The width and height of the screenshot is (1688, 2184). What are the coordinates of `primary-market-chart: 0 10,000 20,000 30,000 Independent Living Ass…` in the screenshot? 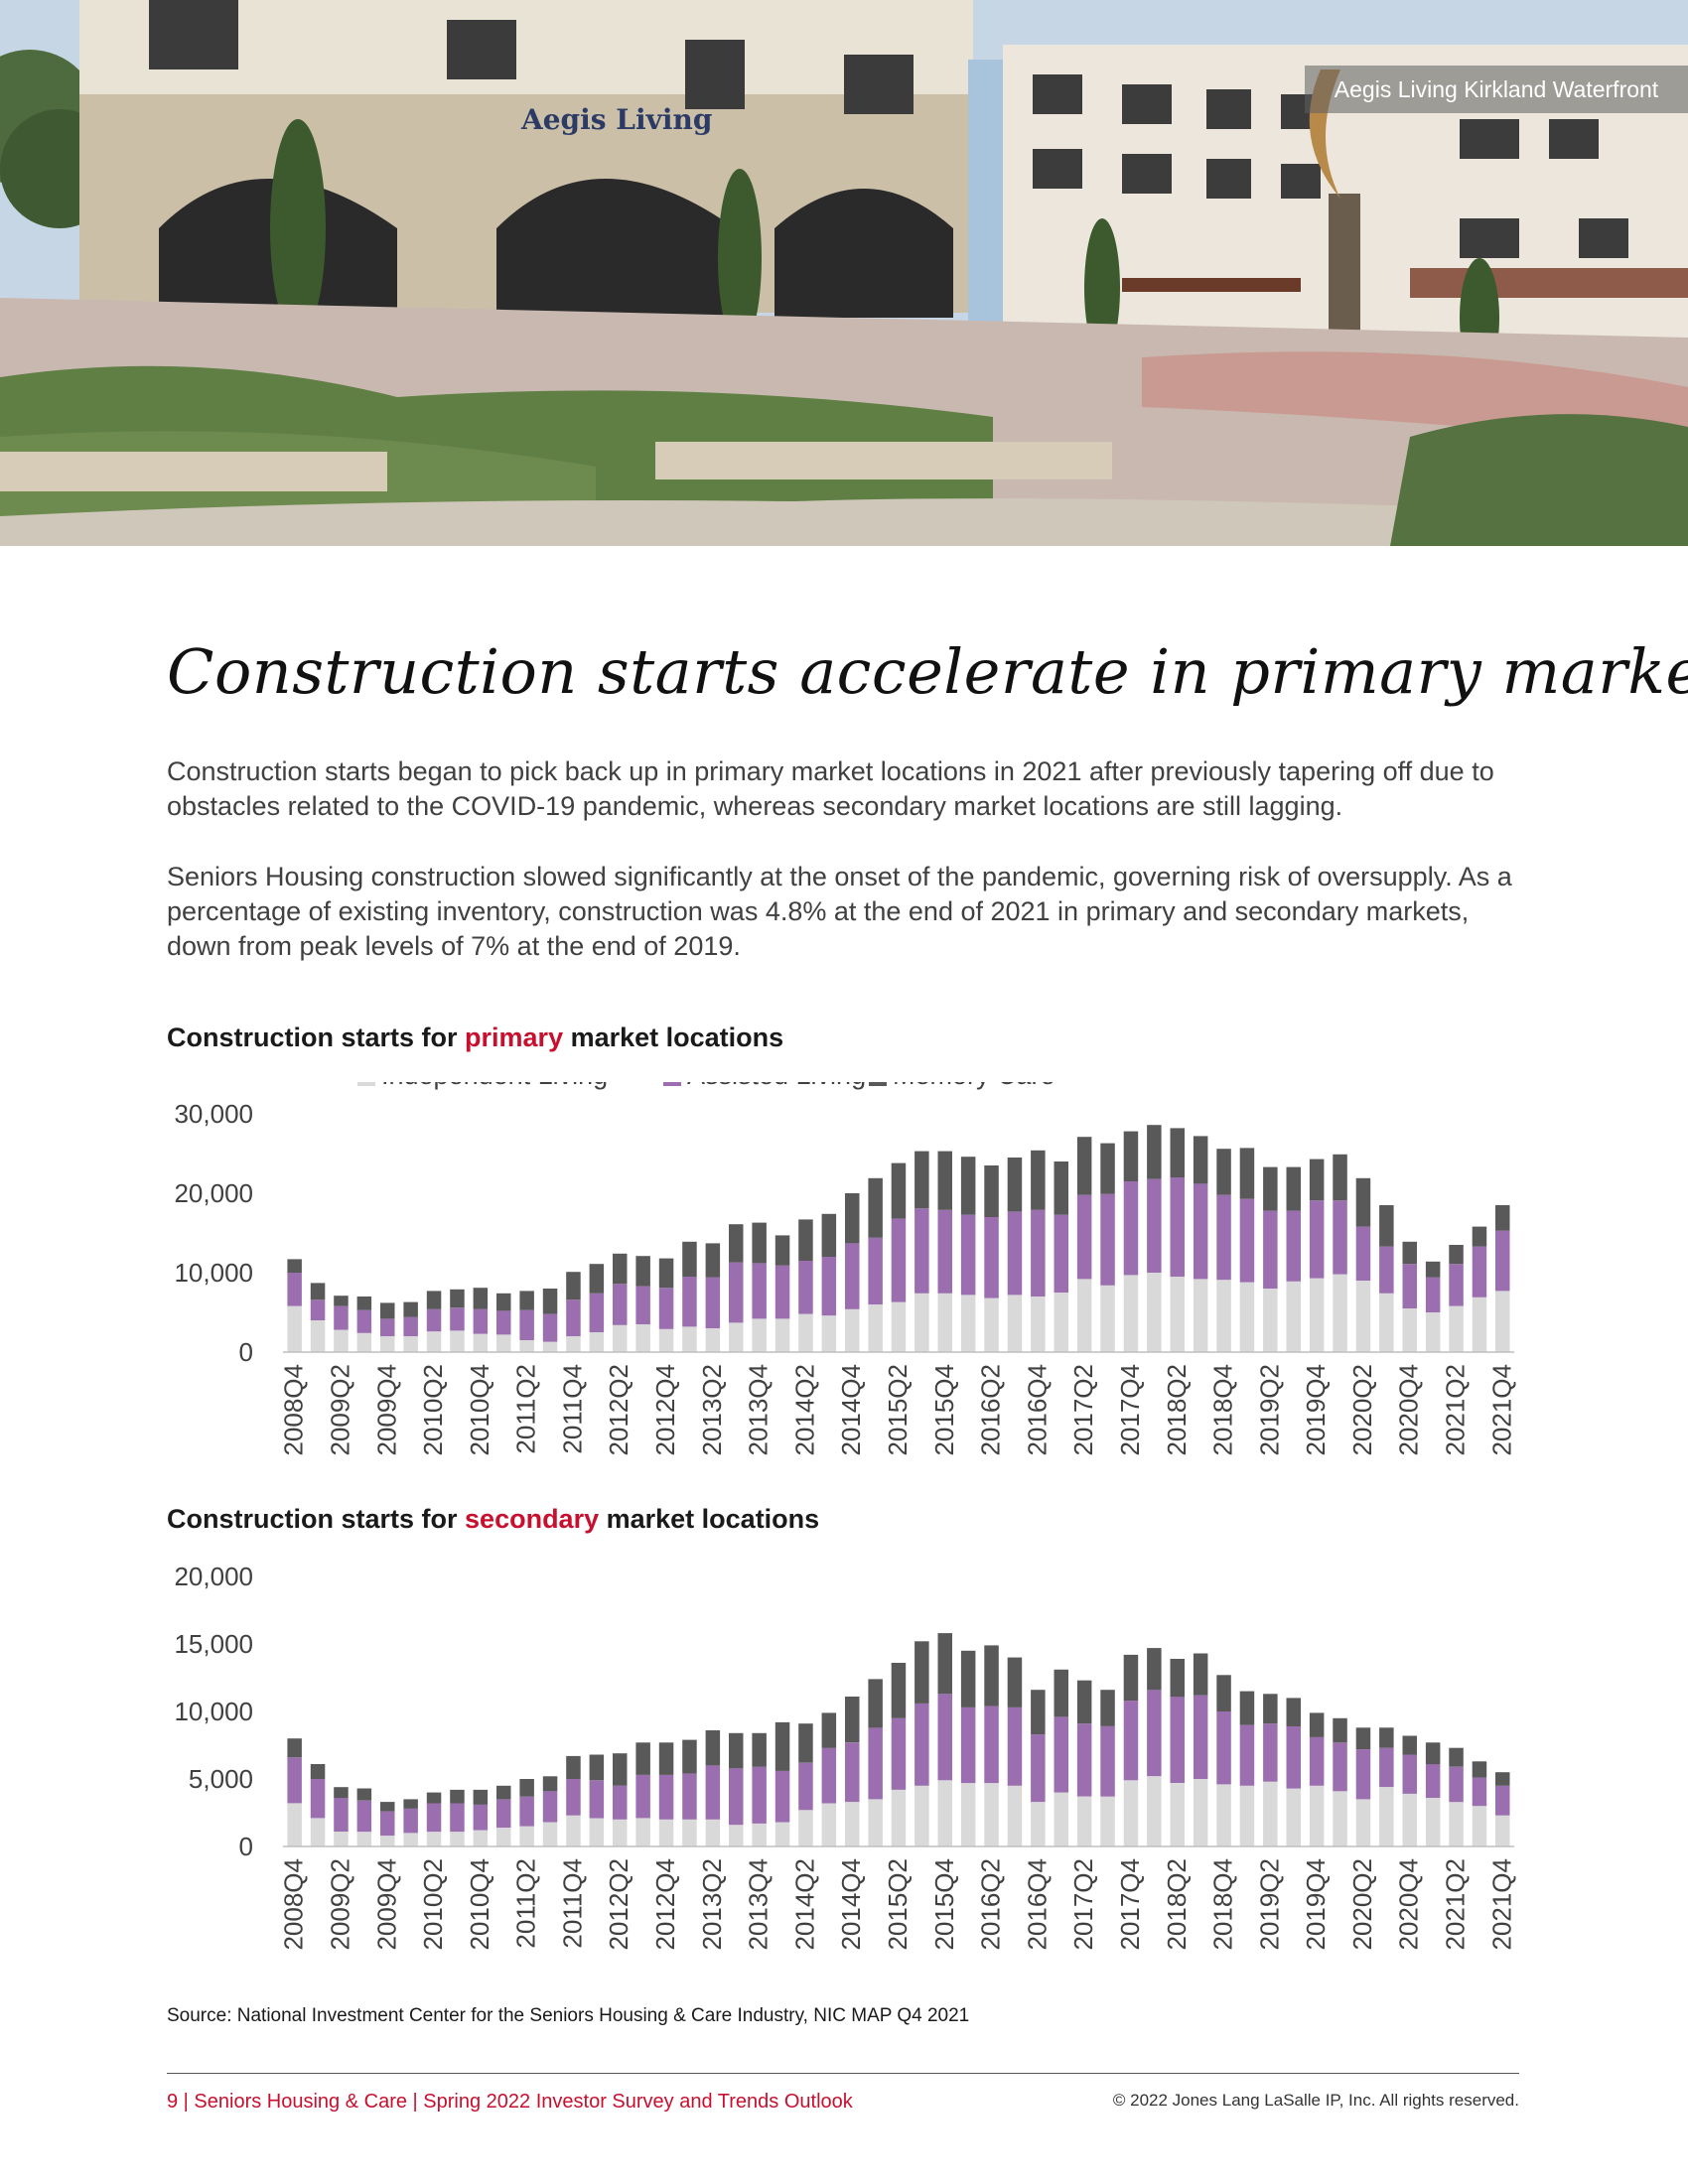 It's located at (845, 1269).